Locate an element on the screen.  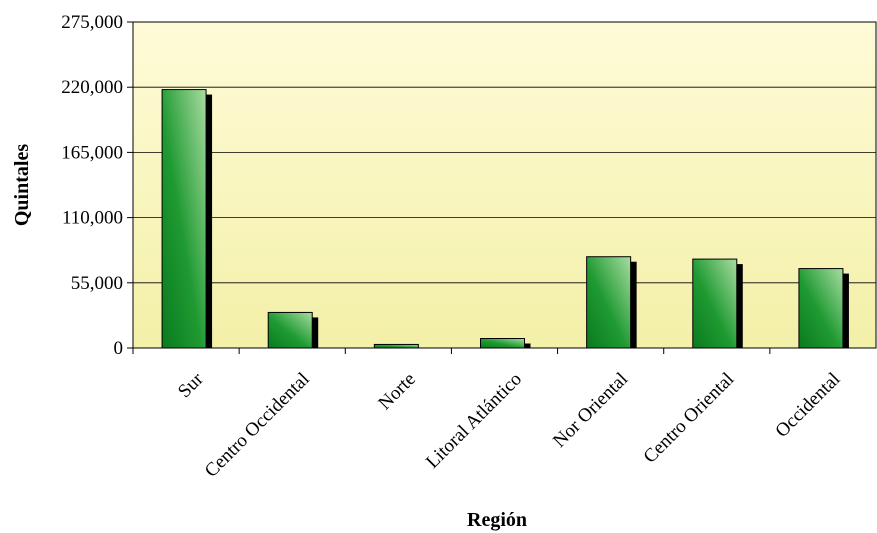
y-tick-label: 0 is located at coordinates (119, 348).